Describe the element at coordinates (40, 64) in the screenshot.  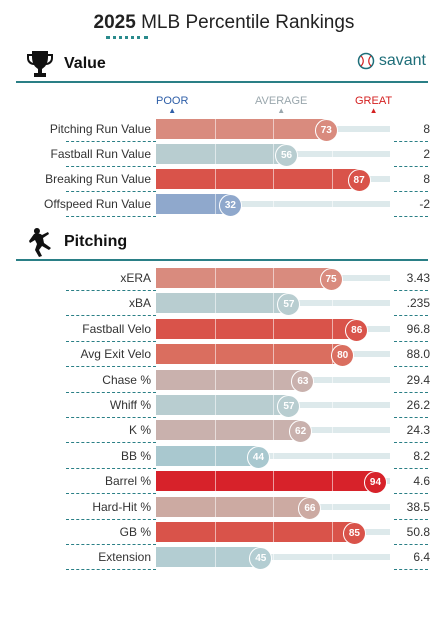
I see `trophy-icon` at that location.